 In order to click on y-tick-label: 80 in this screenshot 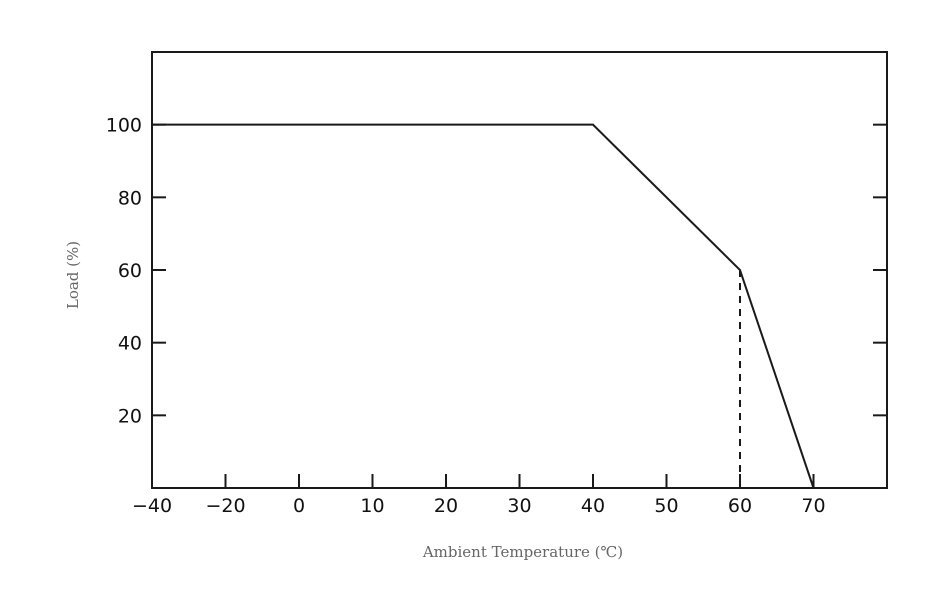, I will do `click(130, 198)`.